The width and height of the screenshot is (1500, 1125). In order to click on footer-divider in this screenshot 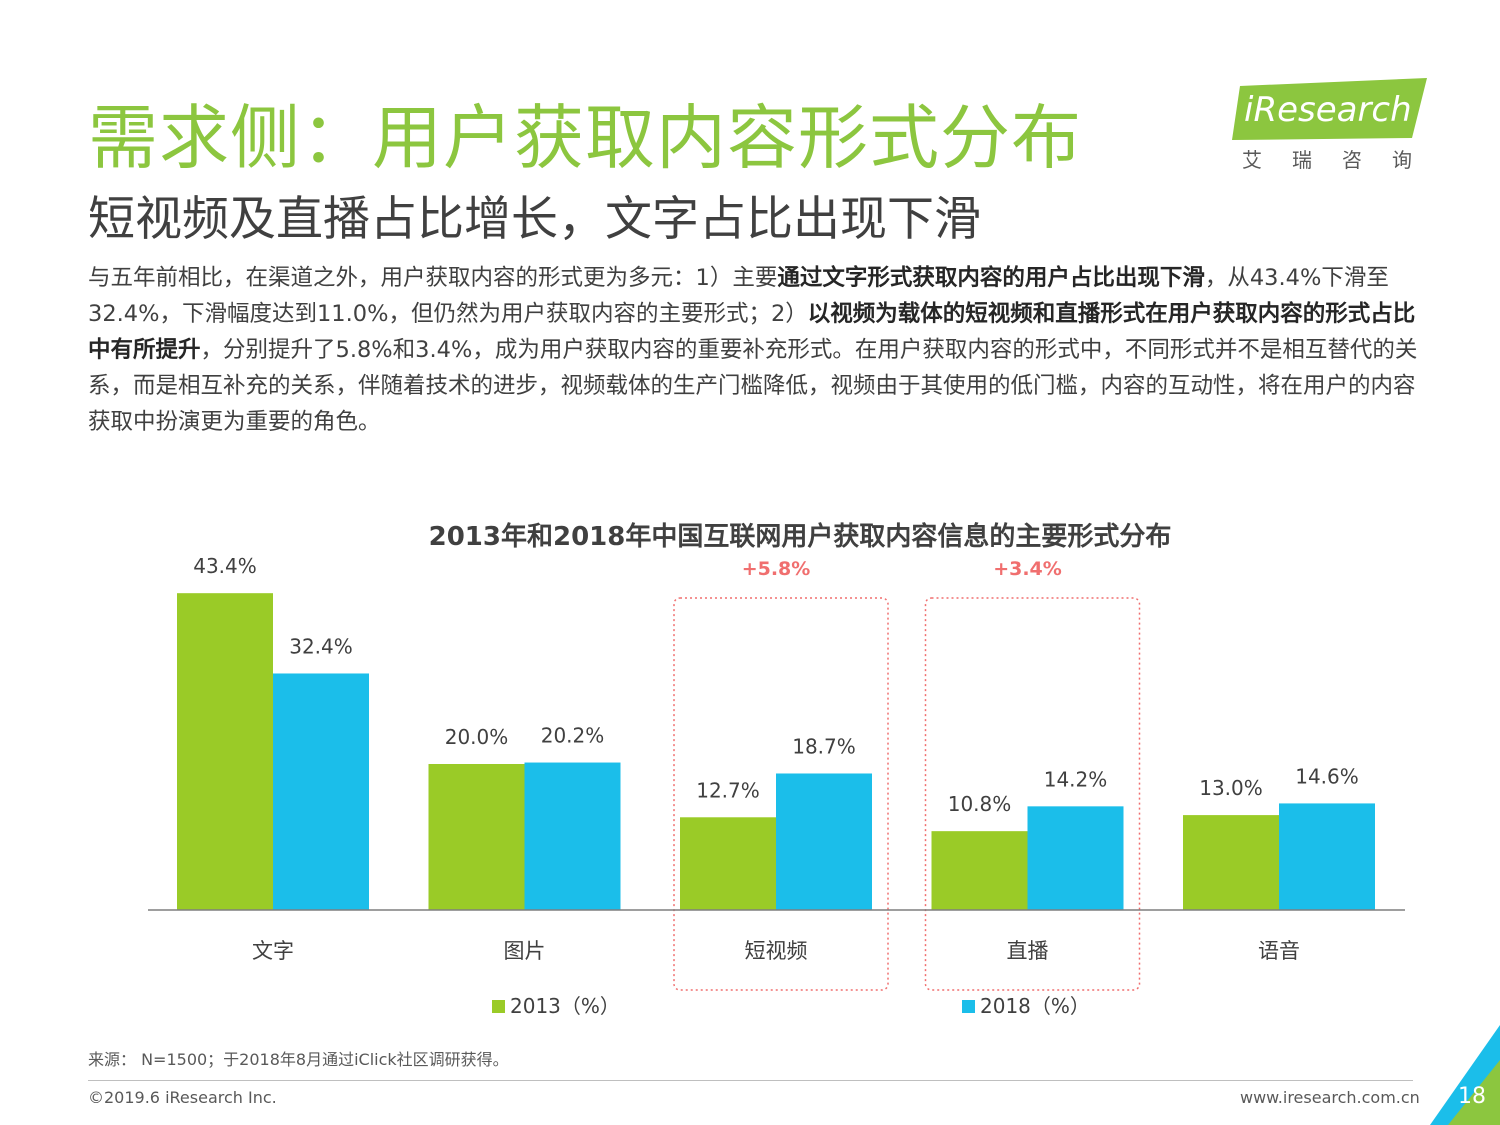, I will do `click(750, 1080)`.